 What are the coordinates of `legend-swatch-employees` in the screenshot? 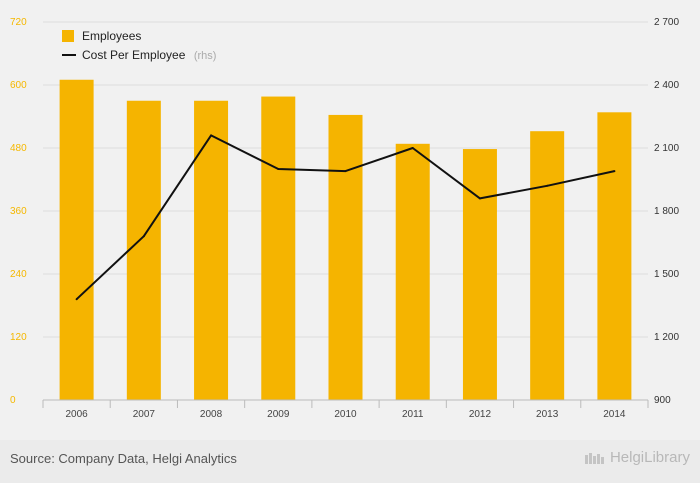 It's located at (68, 36).